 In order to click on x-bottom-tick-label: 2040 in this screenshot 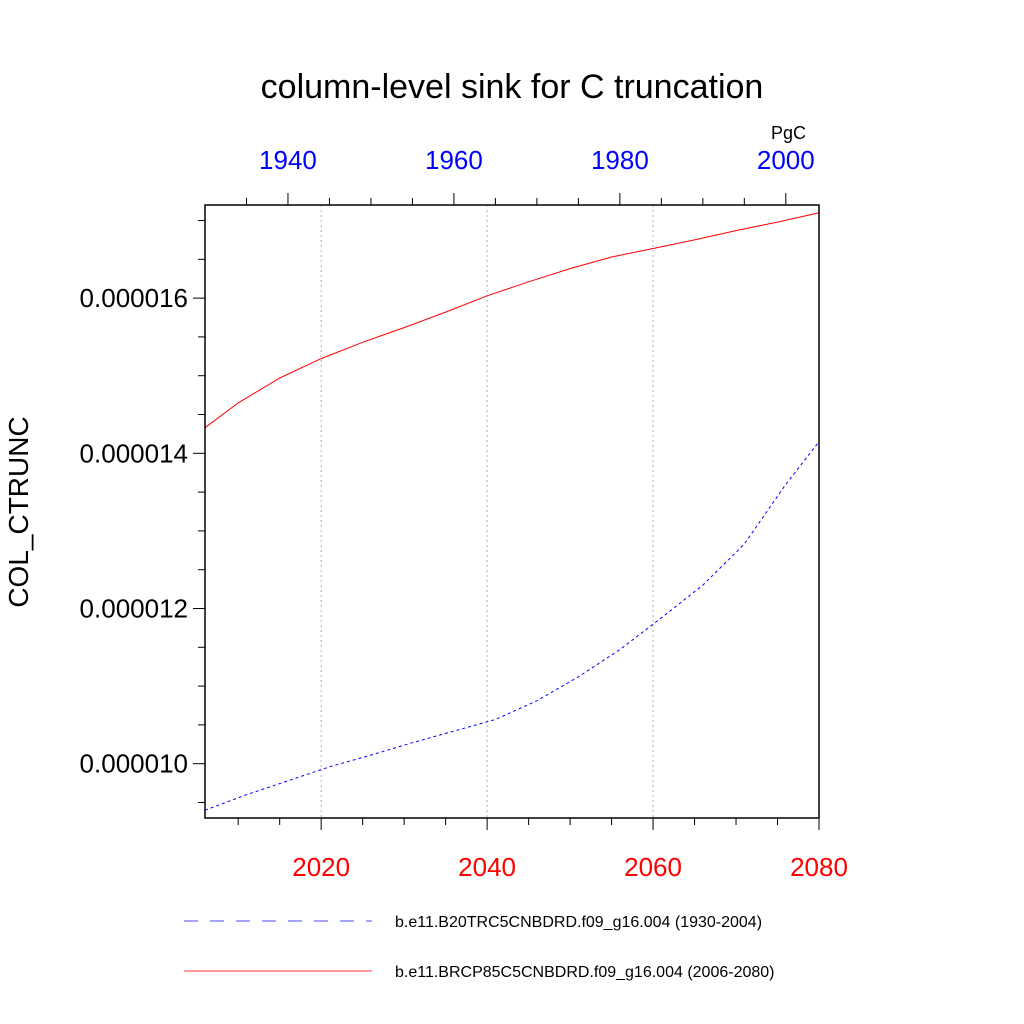, I will do `click(487, 867)`.